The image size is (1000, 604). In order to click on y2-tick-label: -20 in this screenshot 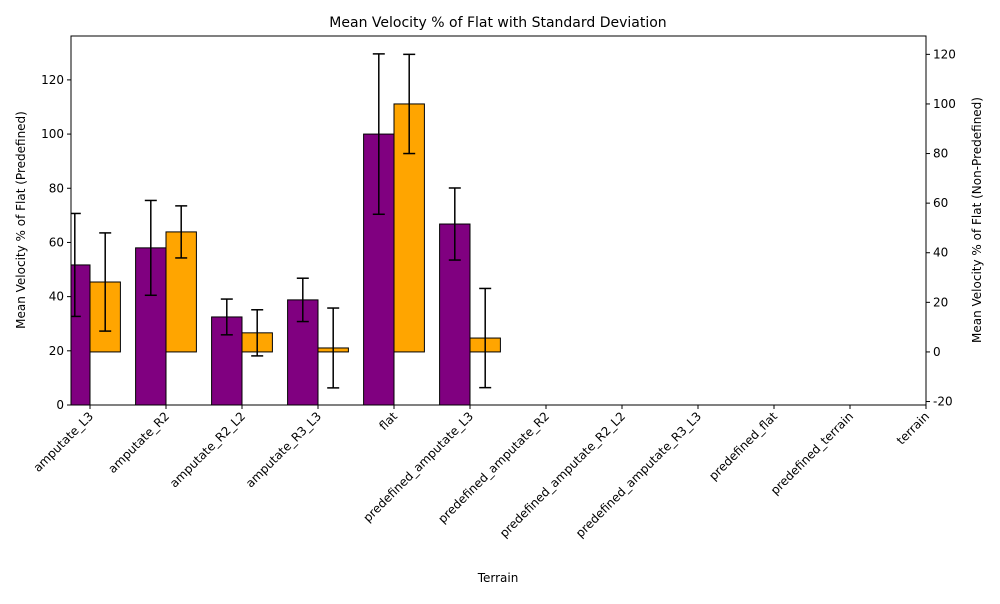, I will do `click(943, 402)`.